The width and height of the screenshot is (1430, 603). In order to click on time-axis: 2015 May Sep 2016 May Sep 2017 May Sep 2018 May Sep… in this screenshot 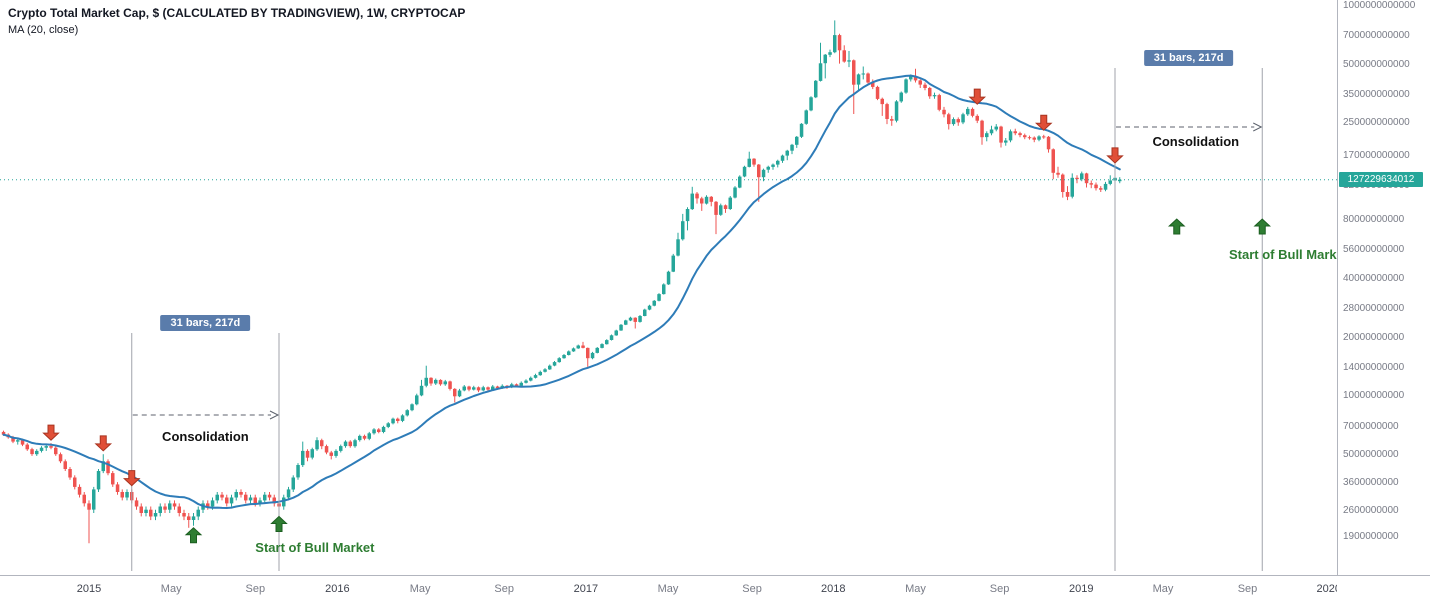, I will do `click(668, 589)`.